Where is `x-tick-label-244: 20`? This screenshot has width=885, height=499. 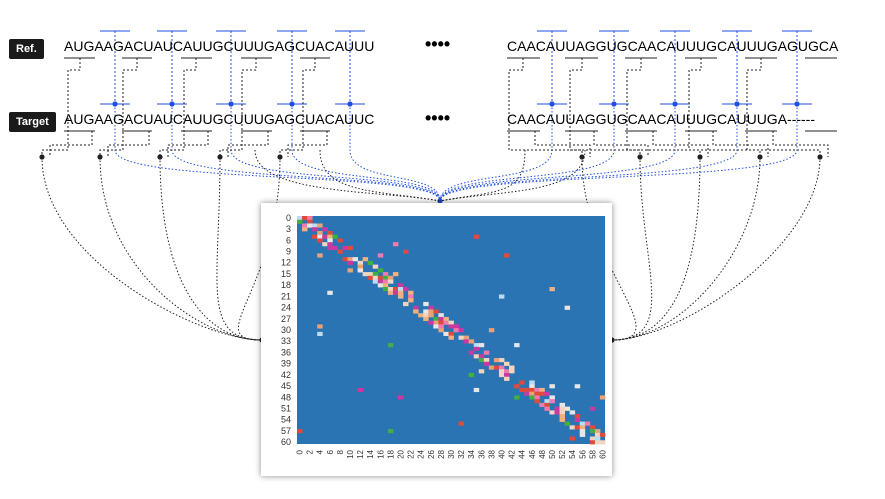 x-tick-label-244: 20 is located at coordinates (401, 453).